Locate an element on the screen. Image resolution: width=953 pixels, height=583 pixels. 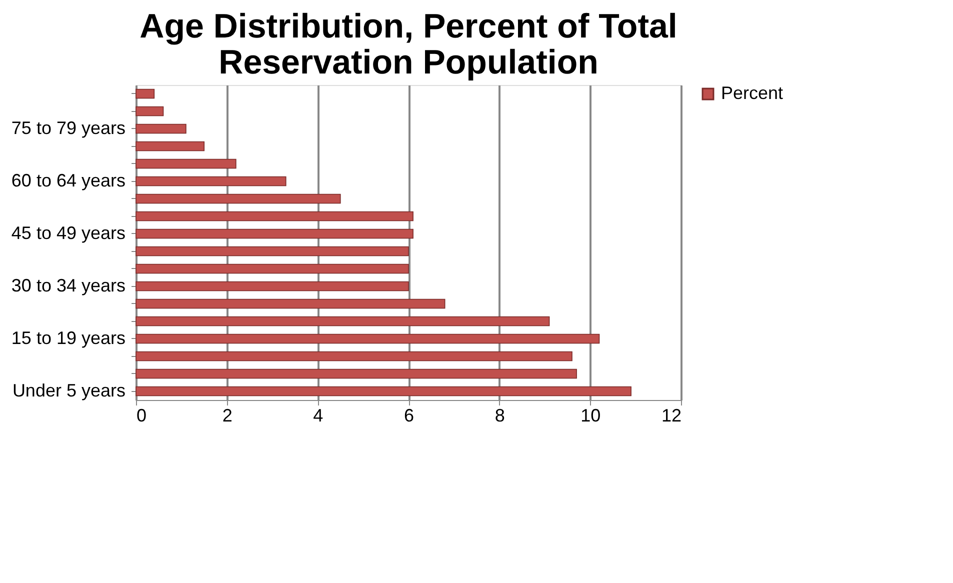
x-tick-label: 4 is located at coordinates (318, 416).